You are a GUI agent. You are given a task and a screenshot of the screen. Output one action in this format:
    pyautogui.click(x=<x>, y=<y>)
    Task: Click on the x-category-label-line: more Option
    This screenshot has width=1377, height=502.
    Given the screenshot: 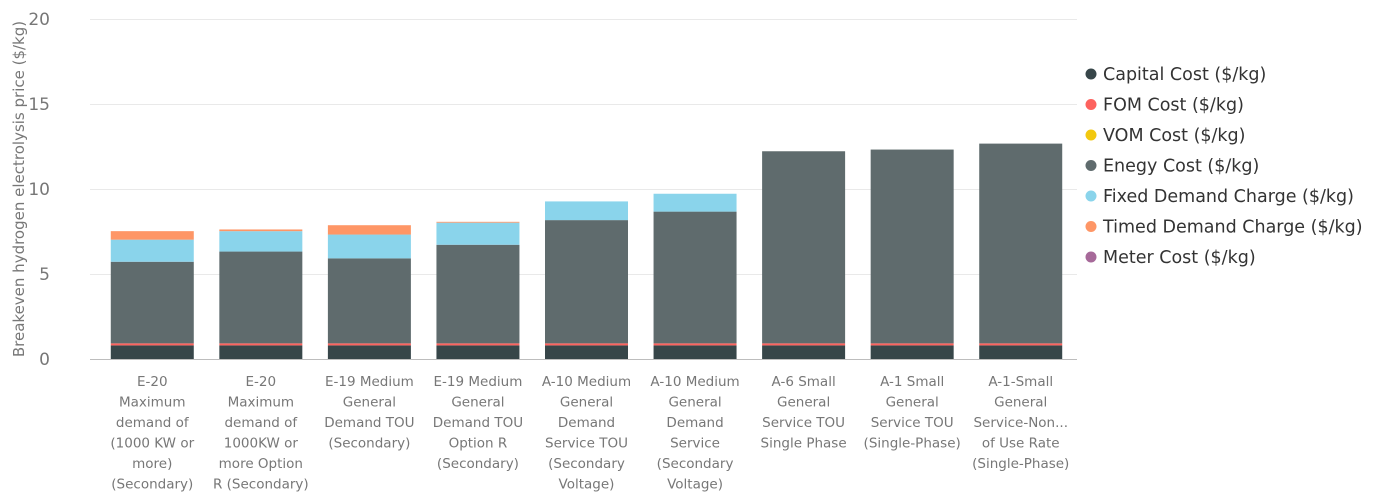 What is the action you would take?
    pyautogui.click(x=261, y=464)
    